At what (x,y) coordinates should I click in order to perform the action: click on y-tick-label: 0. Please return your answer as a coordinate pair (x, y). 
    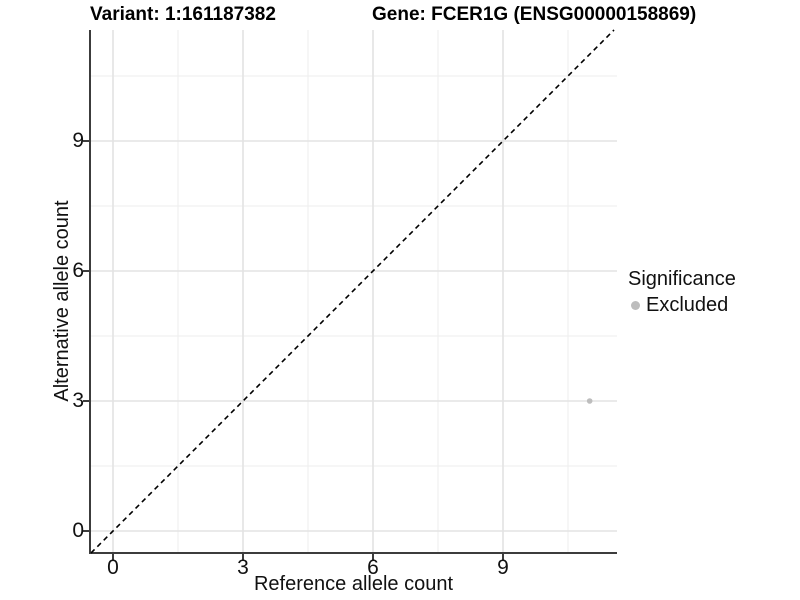
    Looking at the image, I should click on (78, 530).